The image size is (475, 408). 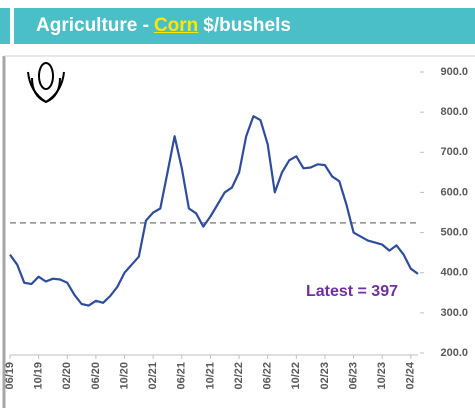 I want to click on x-tick-label: 02/24, so click(x=411, y=375).